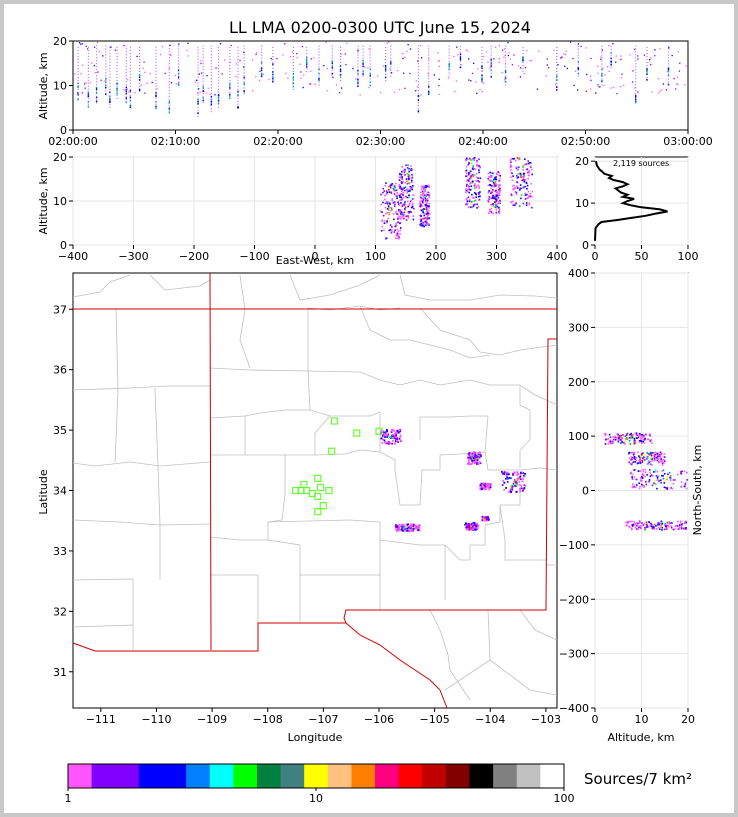  Describe the element at coordinates (482, 141) in the screenshot. I see `x-tick-label: 02:40:00` at that location.